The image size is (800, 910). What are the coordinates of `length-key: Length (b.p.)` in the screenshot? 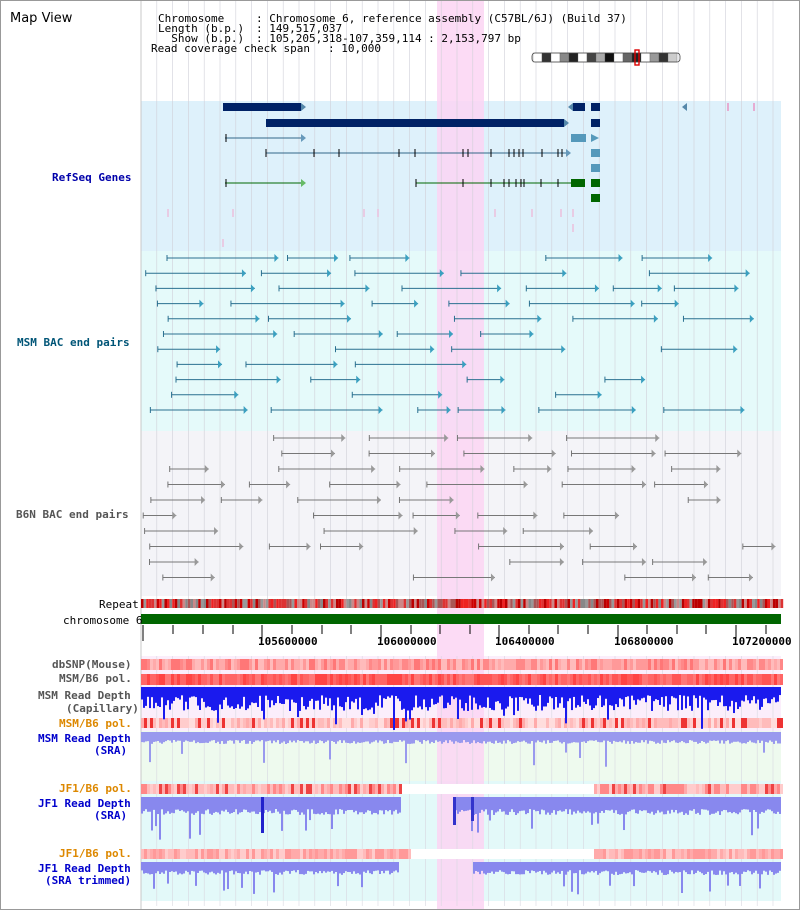 It's located at (201, 28).